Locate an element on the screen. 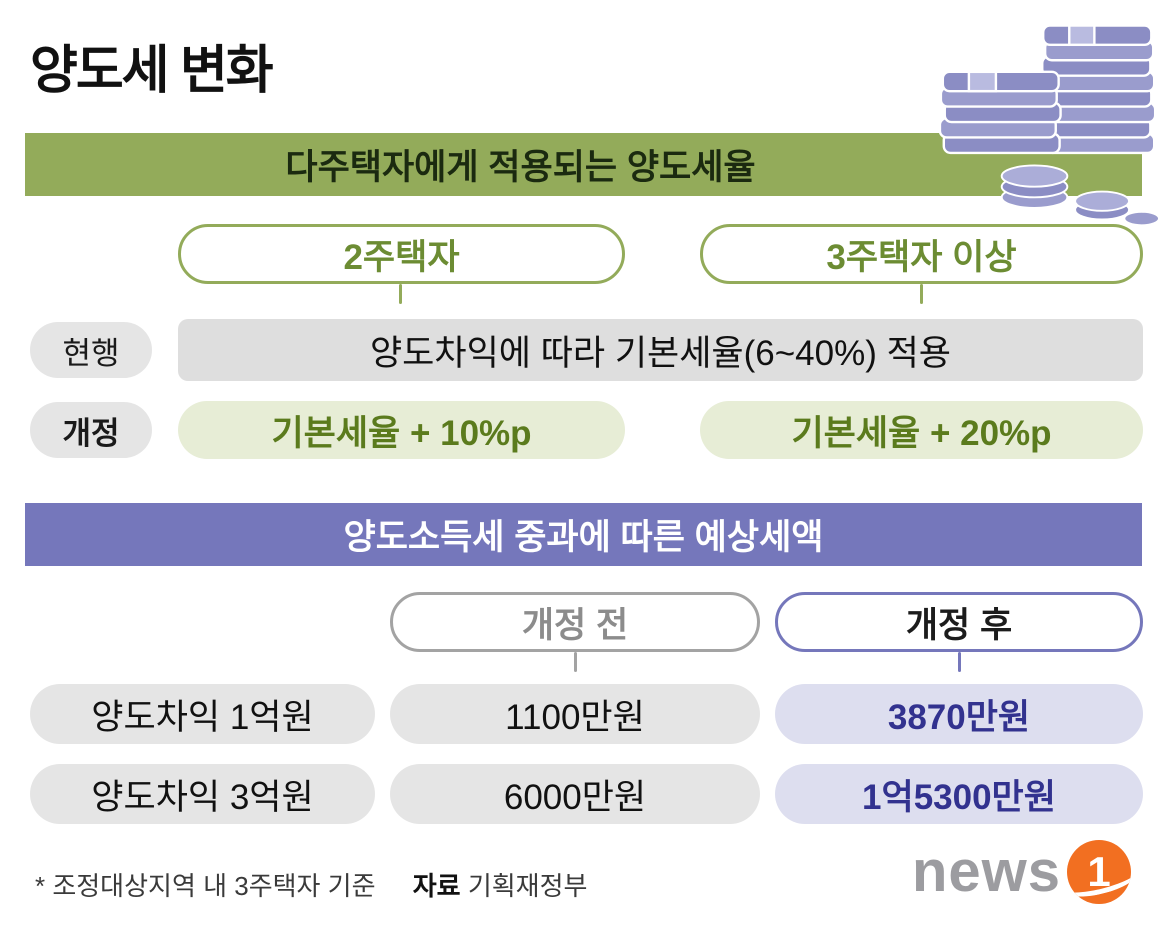  current-rule-bar: 양도차익에 따라 기본세율(6~40%) 적용 is located at coordinates (660, 350).